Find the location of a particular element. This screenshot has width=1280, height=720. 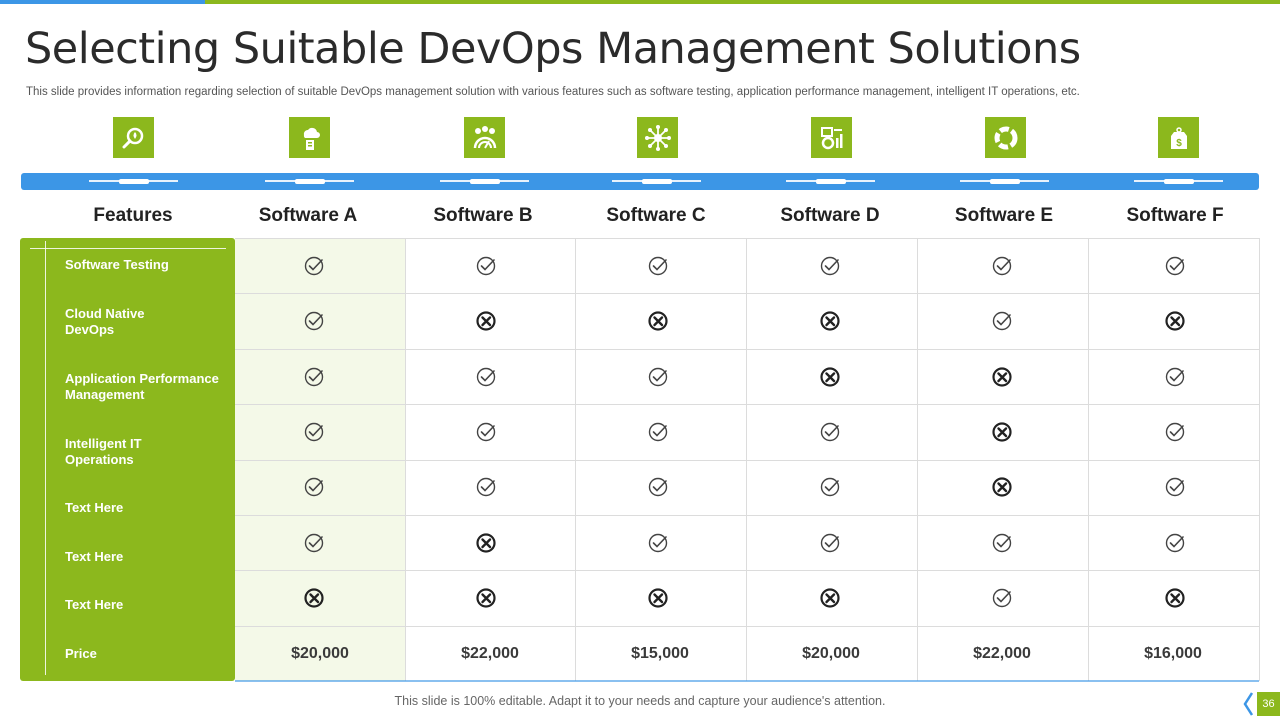

column-header-software-d: Software D is located at coordinates (830, 215).